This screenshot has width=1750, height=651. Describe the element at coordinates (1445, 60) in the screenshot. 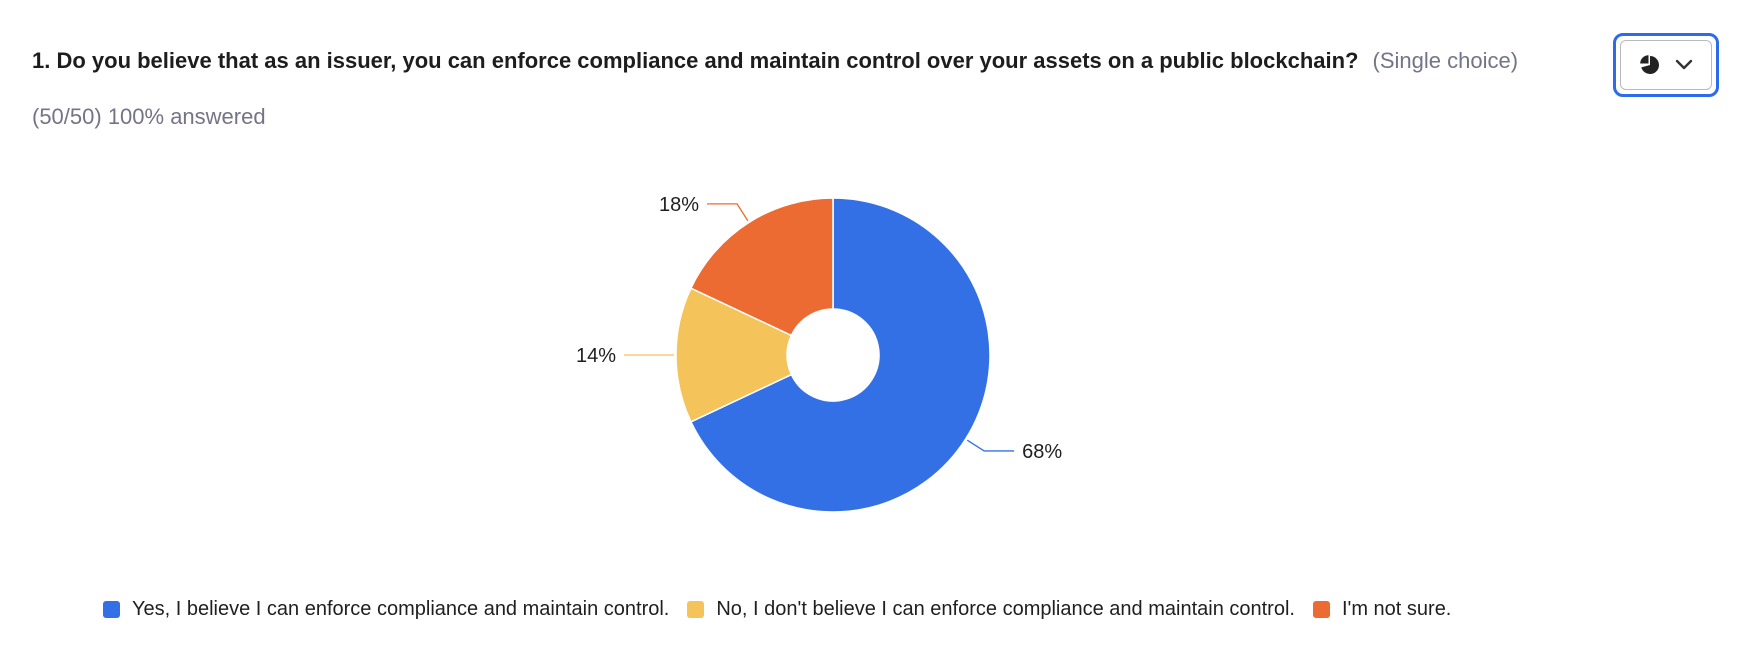

I see `choice-type-label: (Single choice)` at that location.